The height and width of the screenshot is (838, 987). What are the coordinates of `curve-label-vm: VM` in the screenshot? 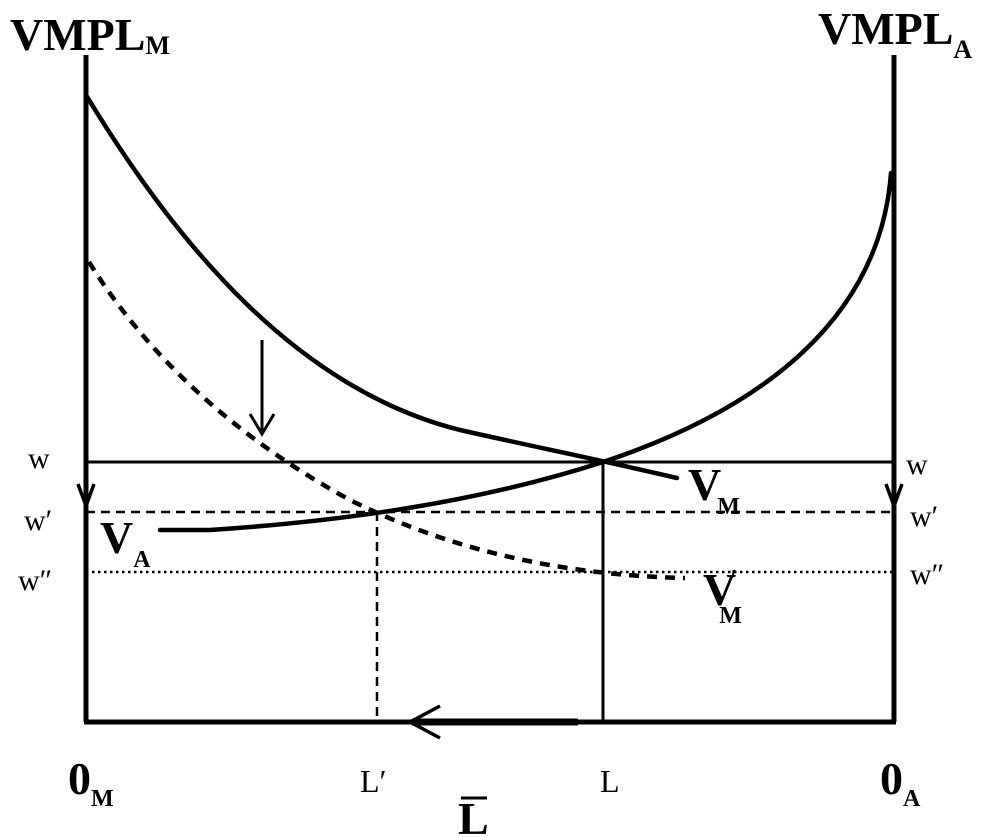 It's located at (714, 489).